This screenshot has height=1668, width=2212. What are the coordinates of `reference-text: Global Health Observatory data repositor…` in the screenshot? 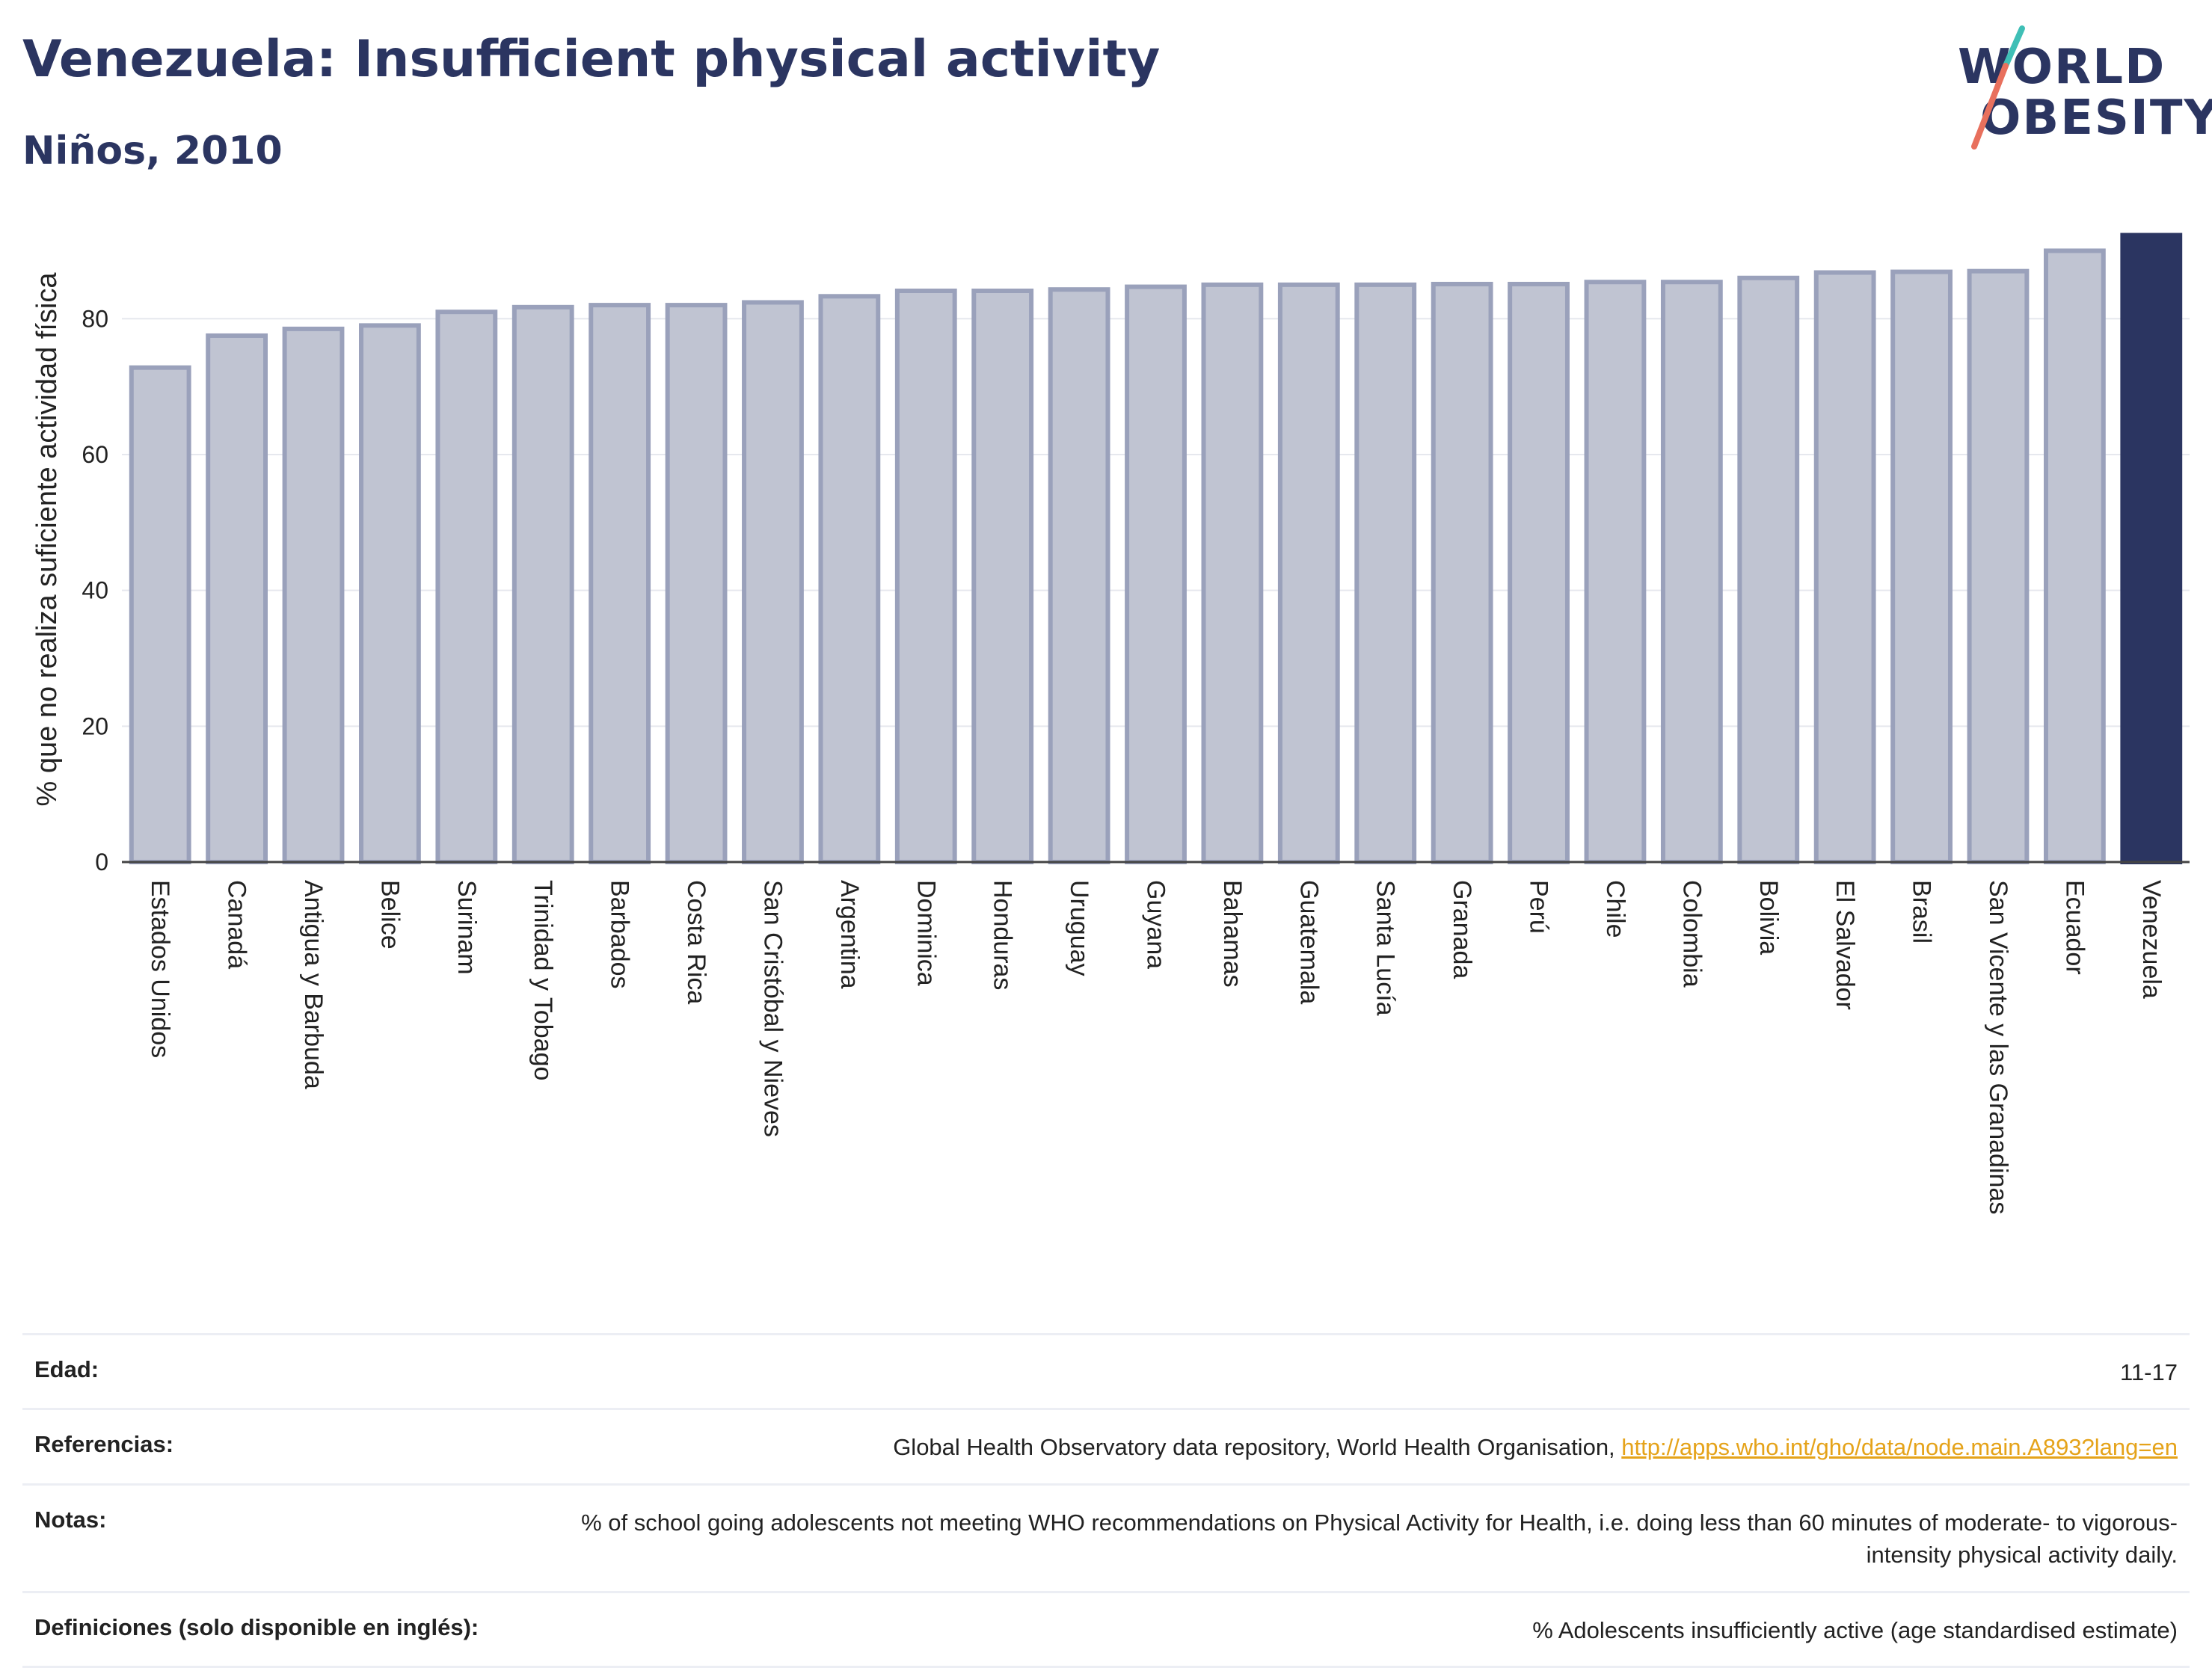 It's located at (1257, 1447).